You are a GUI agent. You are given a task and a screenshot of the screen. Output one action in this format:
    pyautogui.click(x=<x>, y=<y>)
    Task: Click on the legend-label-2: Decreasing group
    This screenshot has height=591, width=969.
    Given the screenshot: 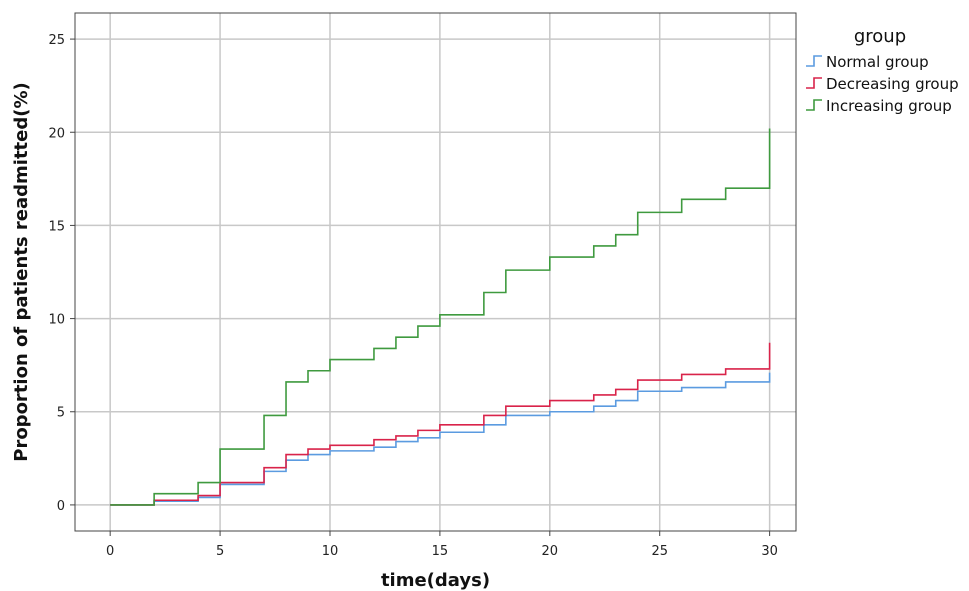 What is the action you would take?
    pyautogui.click(x=892, y=84)
    